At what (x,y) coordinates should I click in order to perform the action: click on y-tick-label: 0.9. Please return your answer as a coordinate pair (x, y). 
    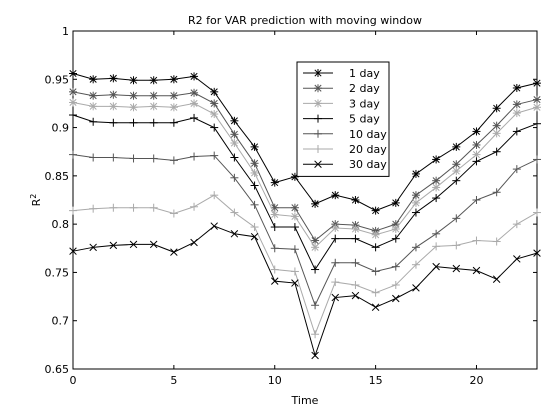
    Looking at the image, I should click on (61, 128).